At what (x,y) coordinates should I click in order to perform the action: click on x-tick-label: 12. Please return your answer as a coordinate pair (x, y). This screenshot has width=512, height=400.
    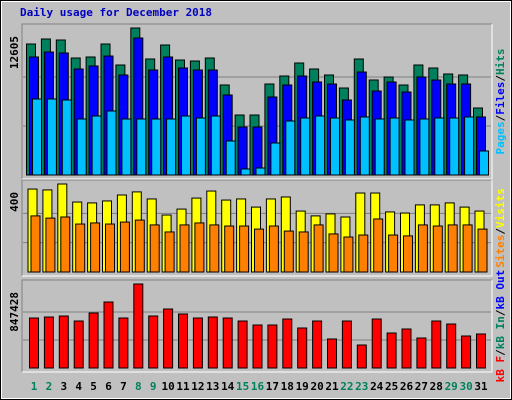
    Looking at the image, I should click on (197, 386).